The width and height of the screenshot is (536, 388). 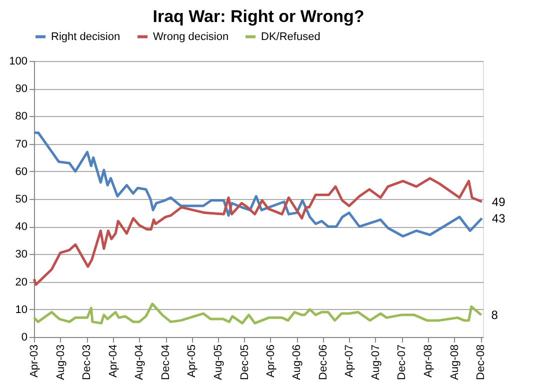 I want to click on x-tick-label: Aug-05, so click(x=218, y=362).